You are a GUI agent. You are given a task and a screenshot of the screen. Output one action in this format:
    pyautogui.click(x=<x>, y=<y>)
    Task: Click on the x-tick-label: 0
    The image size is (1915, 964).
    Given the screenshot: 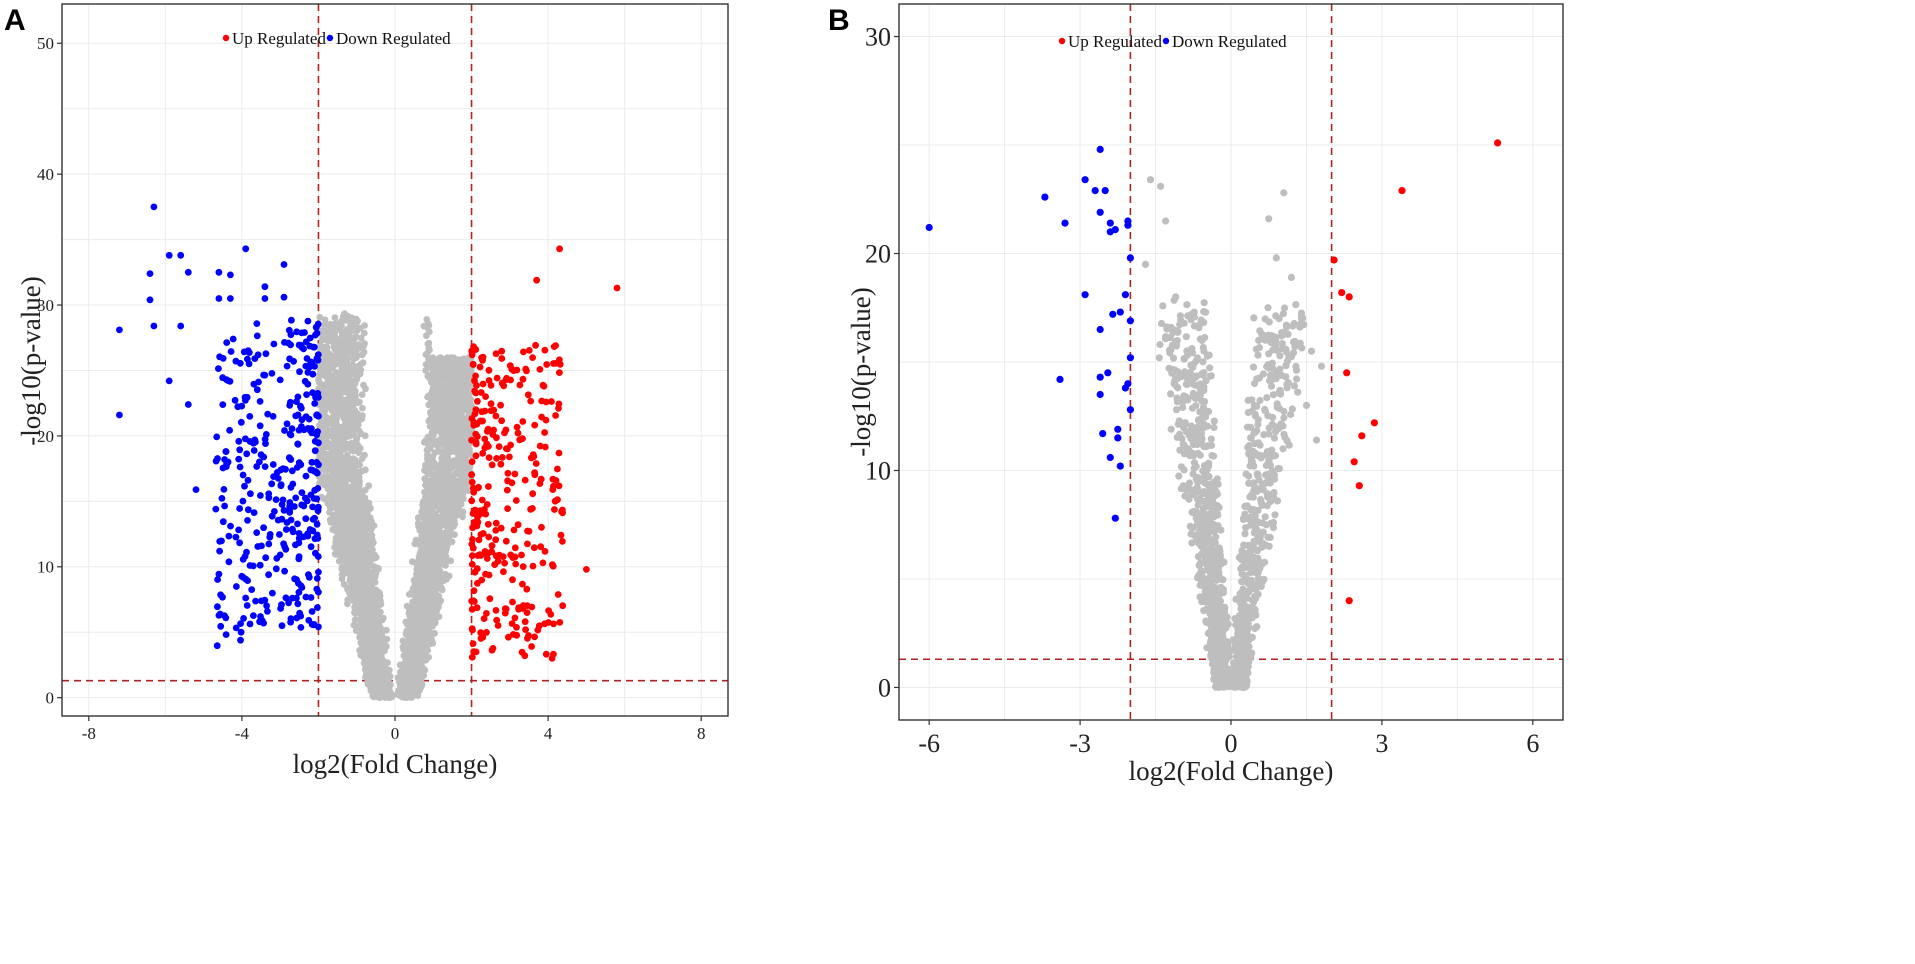 What is the action you would take?
    pyautogui.click(x=395, y=733)
    